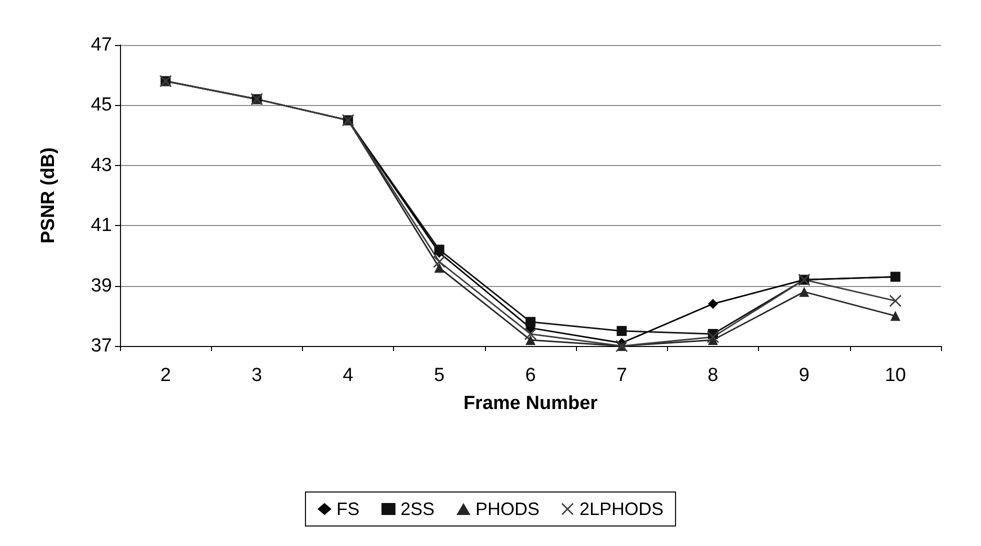 The image size is (981, 546). I want to click on x-tick-label: 6, so click(530, 375).